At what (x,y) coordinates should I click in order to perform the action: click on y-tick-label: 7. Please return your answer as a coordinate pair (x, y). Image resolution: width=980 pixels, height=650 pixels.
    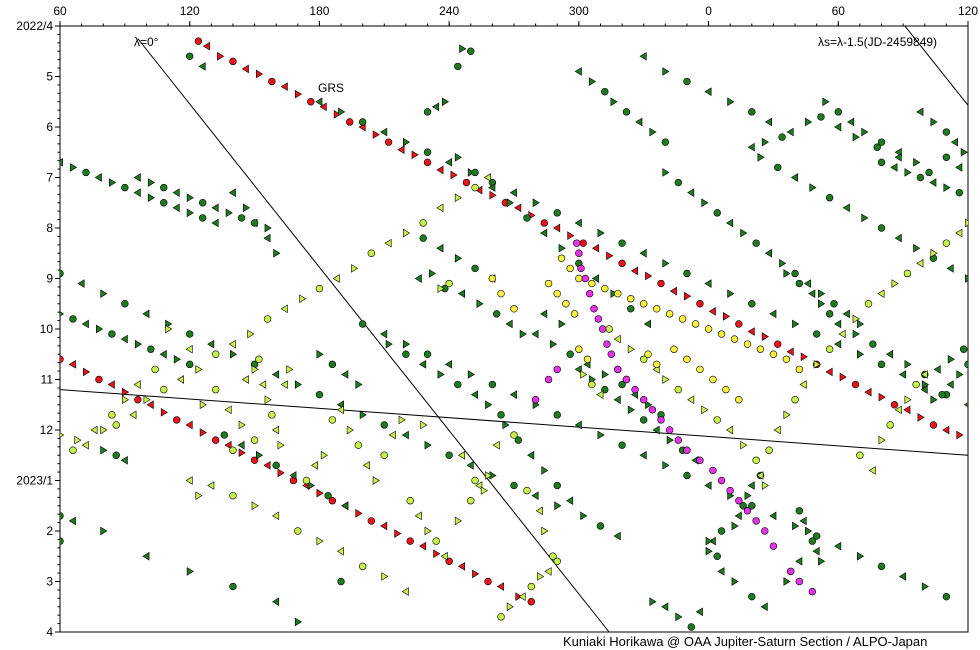
    Looking at the image, I should click on (49, 178).